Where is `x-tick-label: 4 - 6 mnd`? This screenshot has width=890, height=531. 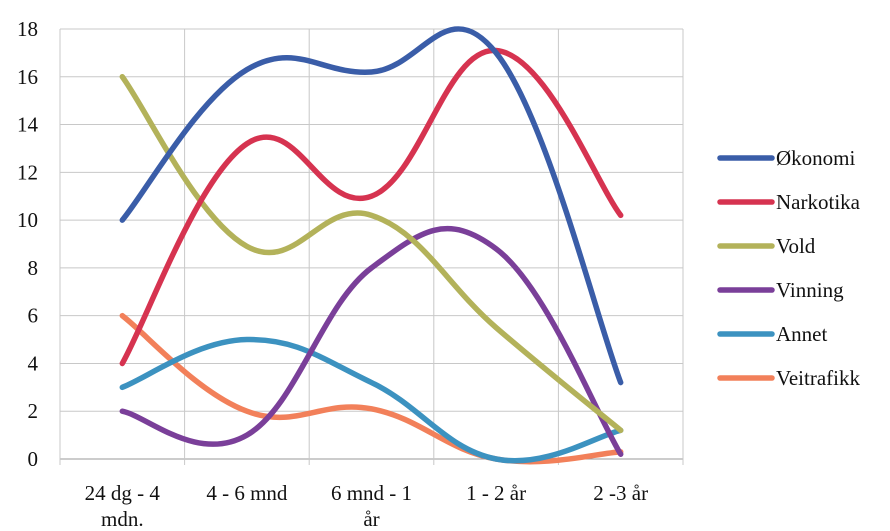
x-tick-label: 4 - 6 mnd is located at coordinates (247, 493).